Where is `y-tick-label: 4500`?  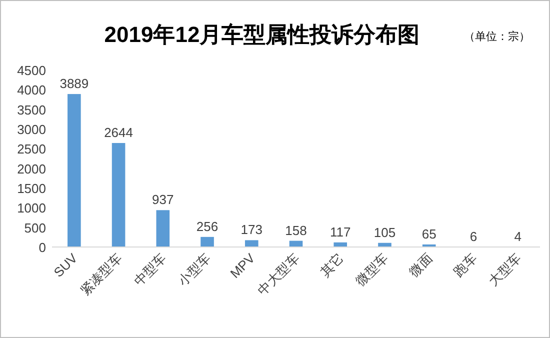 y-tick-label: 4500 is located at coordinates (31, 70).